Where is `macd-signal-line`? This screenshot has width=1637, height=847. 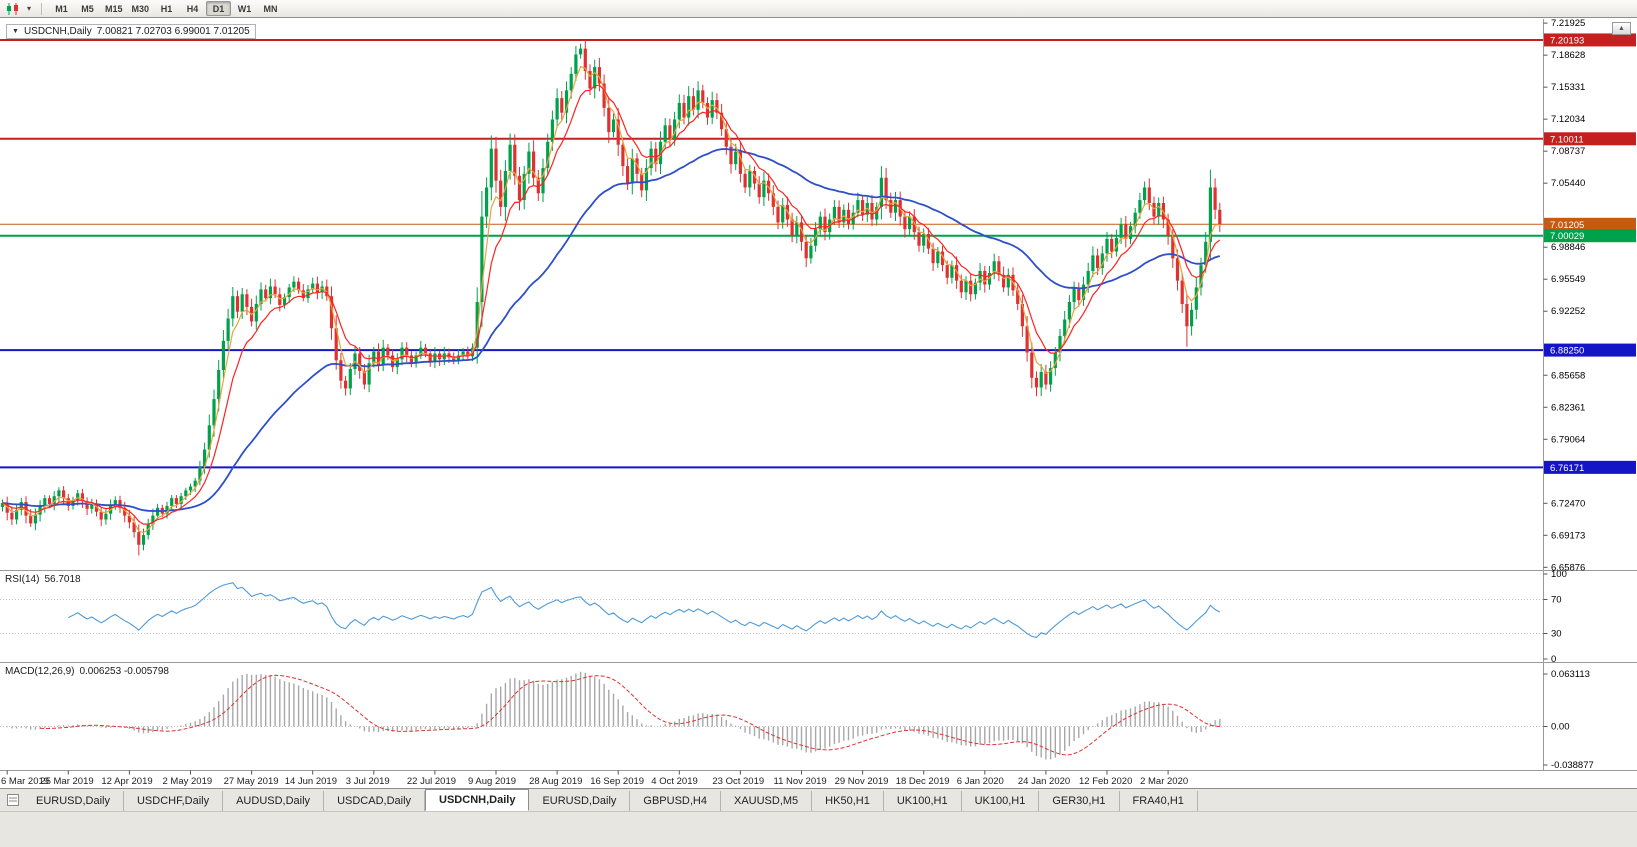 macd-signal-line is located at coordinates (630, 715).